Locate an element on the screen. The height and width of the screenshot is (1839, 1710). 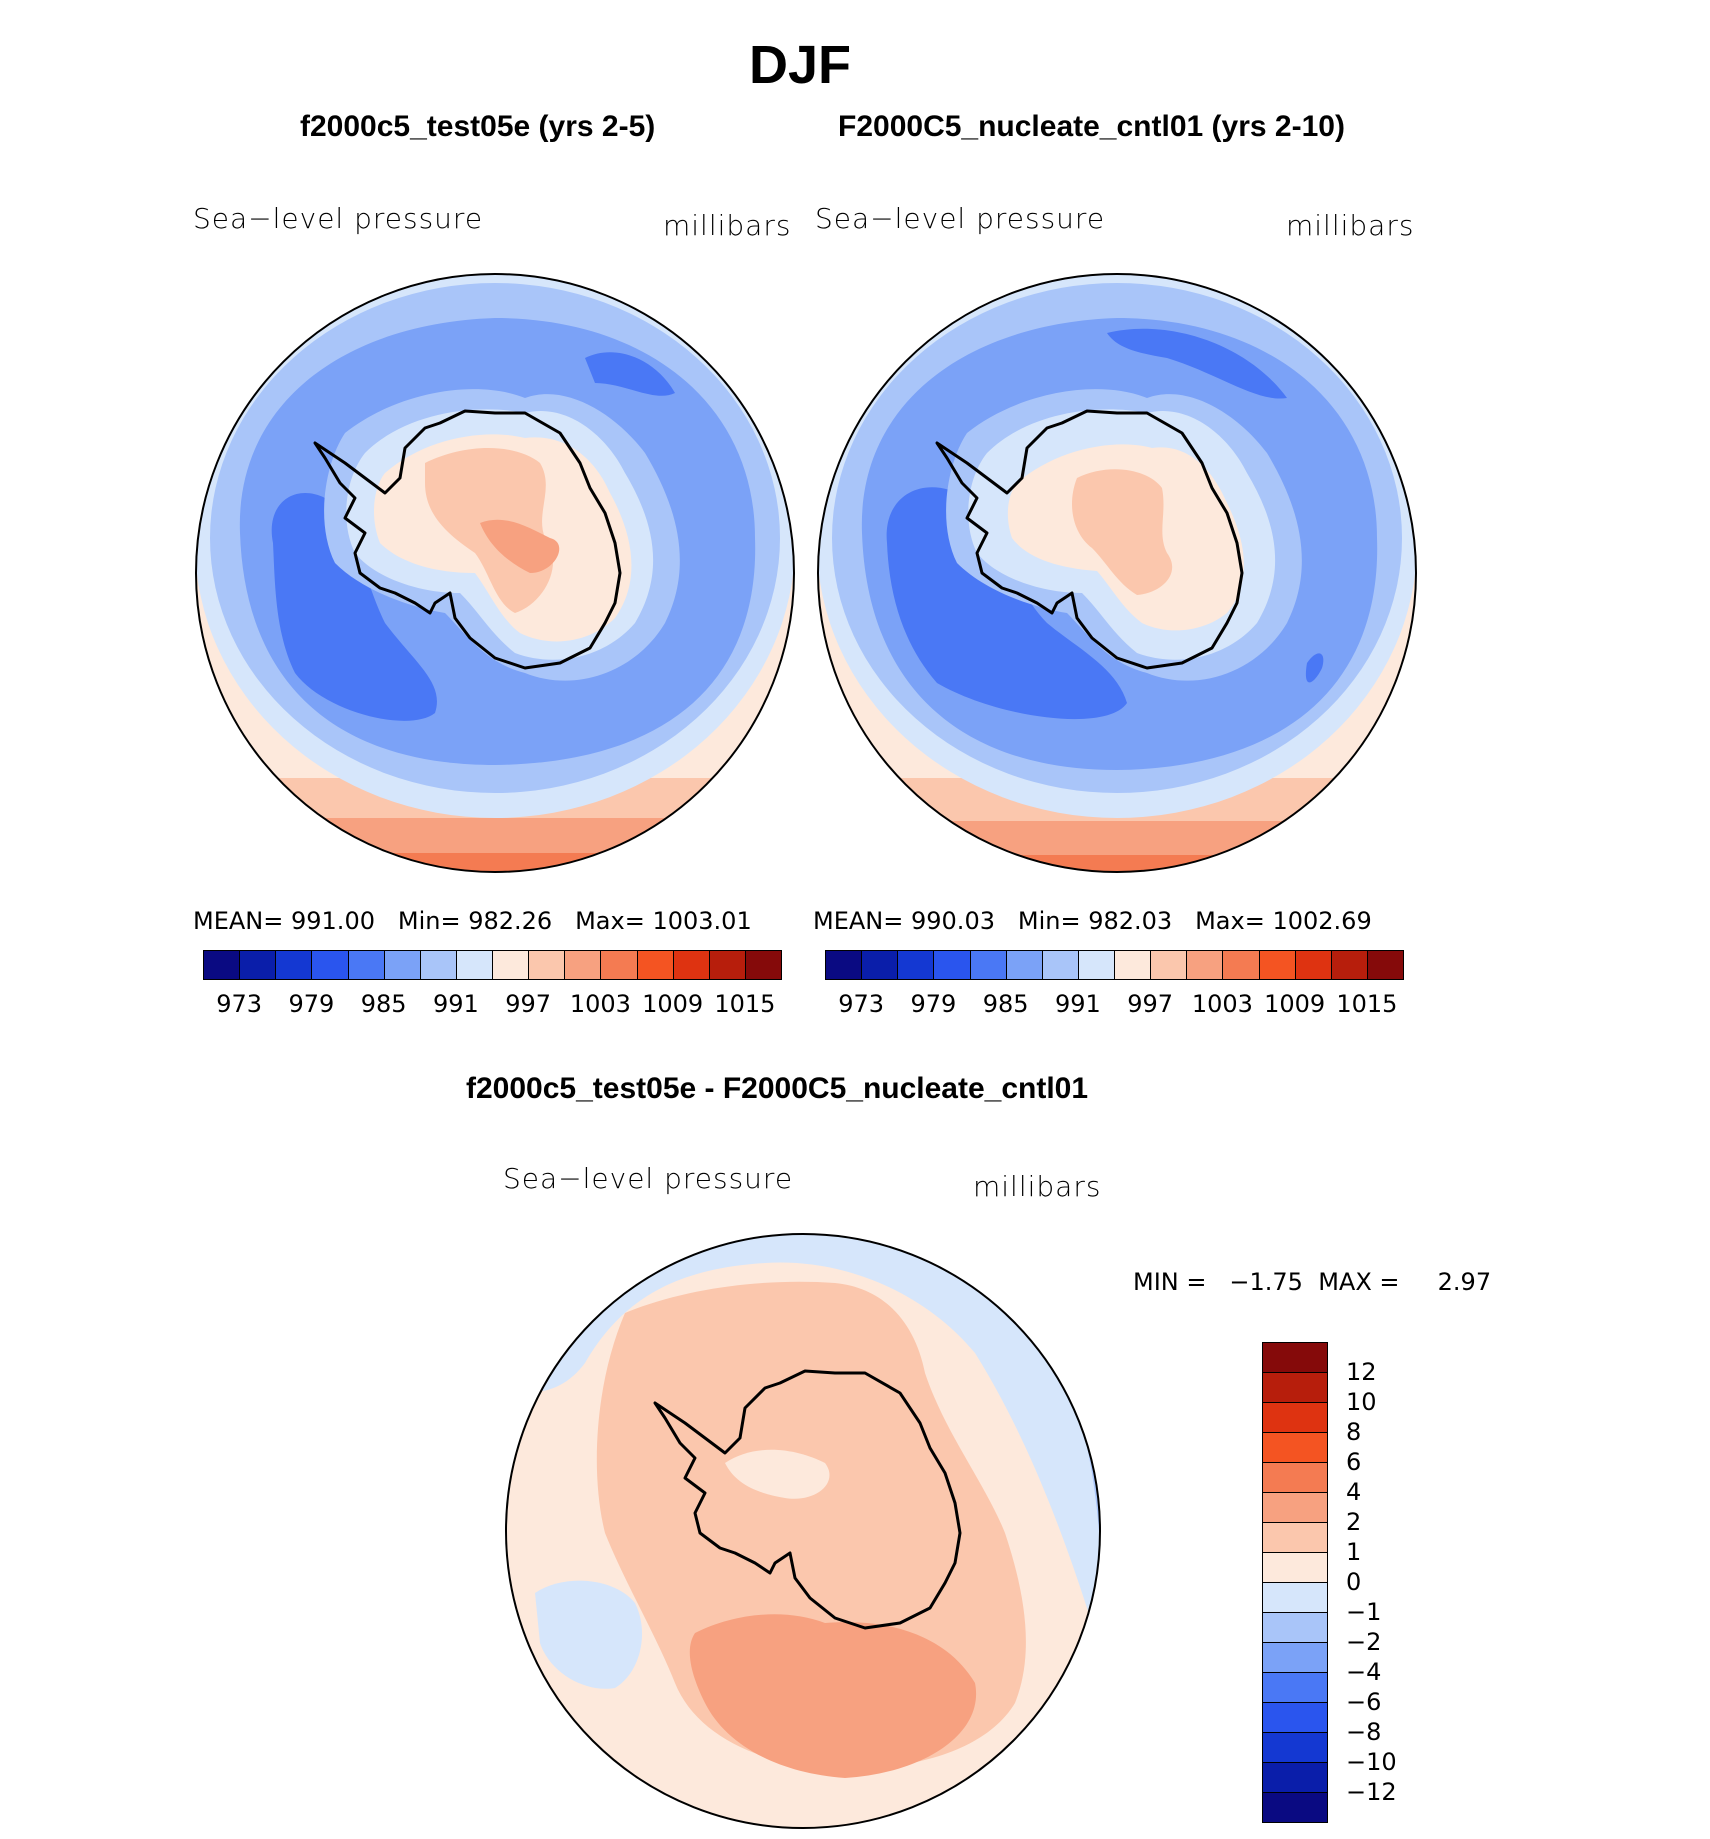
diff-low-west is located at coordinates (589, 1634).